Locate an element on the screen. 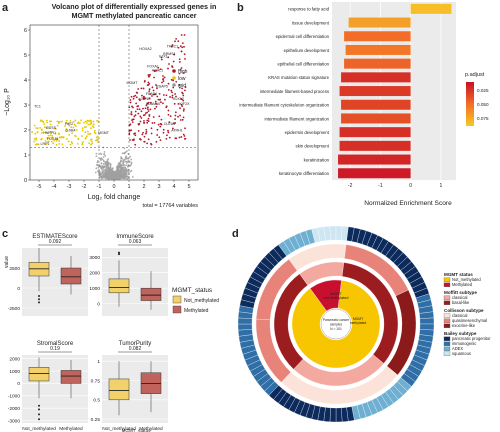 The width and height of the screenshot is (500, 432). sunburst-legend-label: pancreatic progenitor is located at coordinates (471, 338).